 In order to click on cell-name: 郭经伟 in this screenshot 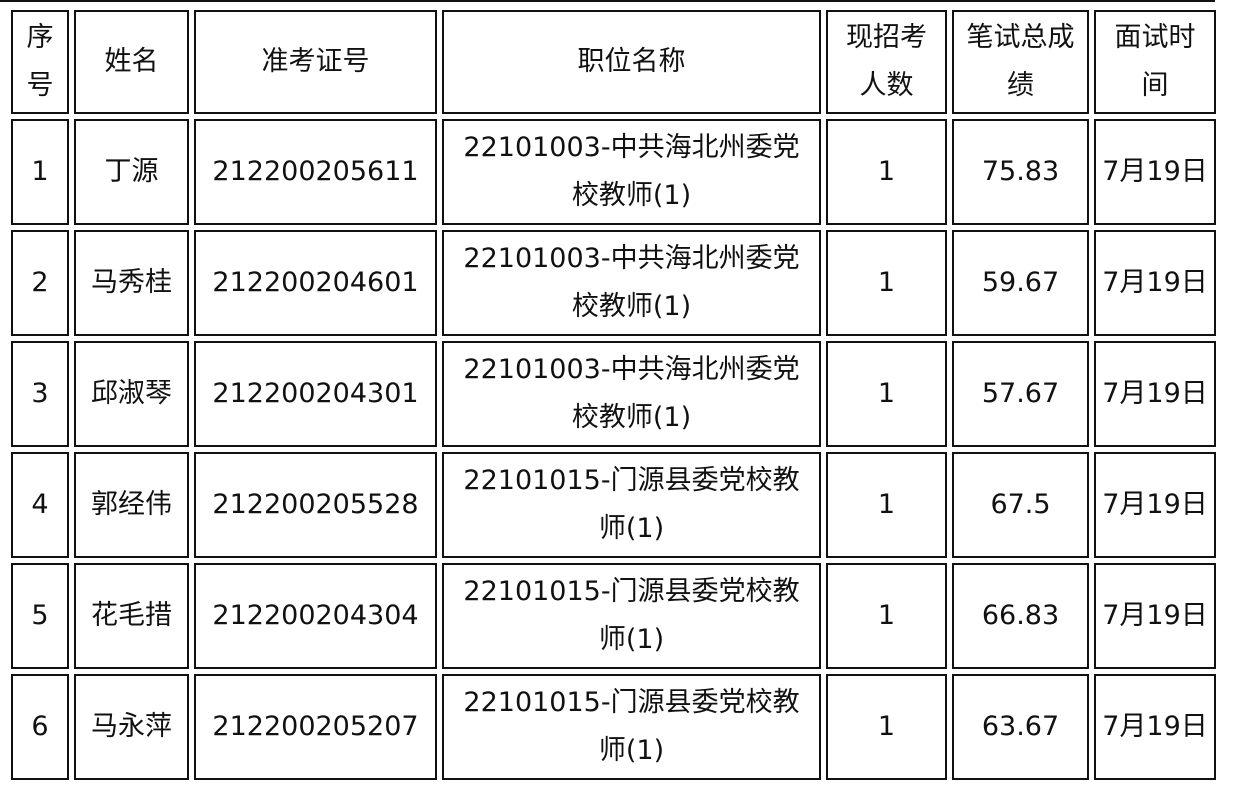, I will do `click(131, 505)`.